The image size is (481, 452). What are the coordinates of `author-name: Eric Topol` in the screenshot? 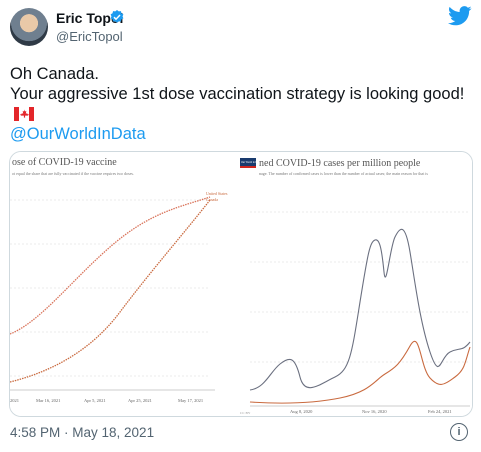 It's located at (90, 18).